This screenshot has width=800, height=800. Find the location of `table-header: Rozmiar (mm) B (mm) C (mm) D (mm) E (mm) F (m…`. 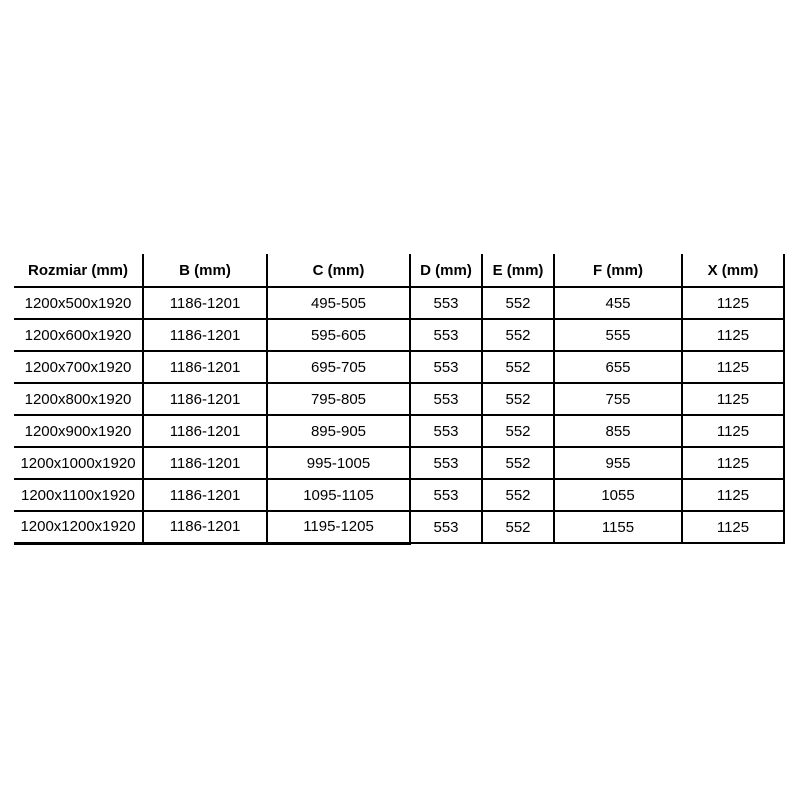

table-header: Rozmiar (mm) B (mm) C (mm) D (mm) E (mm) F (m… is located at coordinates (399, 271).